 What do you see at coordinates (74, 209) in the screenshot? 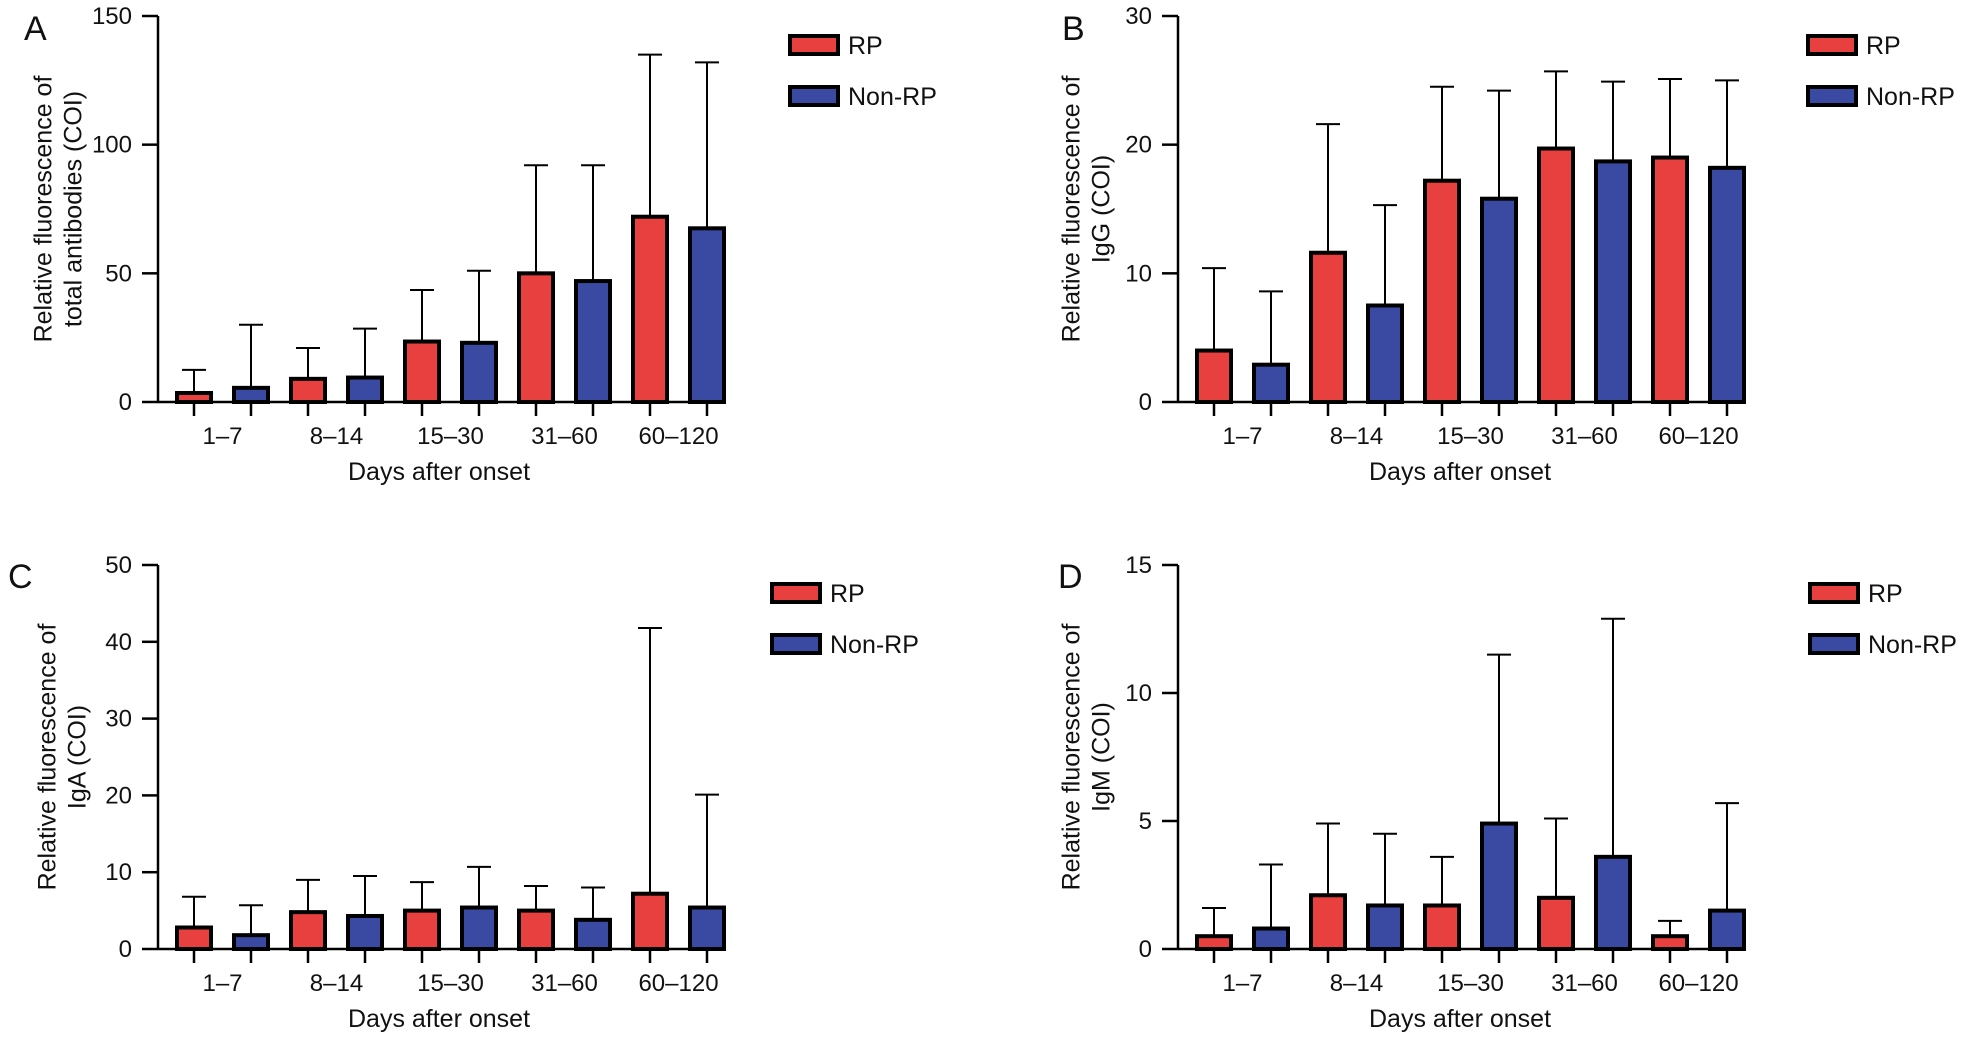
I see `y-axis-label: total antibodies (COI)` at bounding box center [74, 209].